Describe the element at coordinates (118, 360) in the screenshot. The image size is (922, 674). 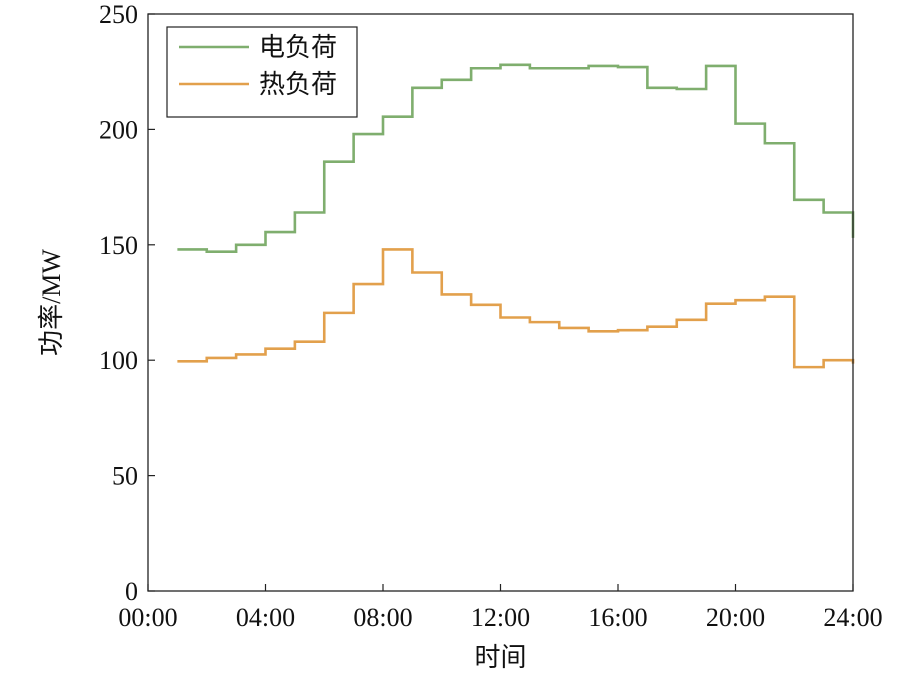
I see `y-tick-label: 100` at that location.